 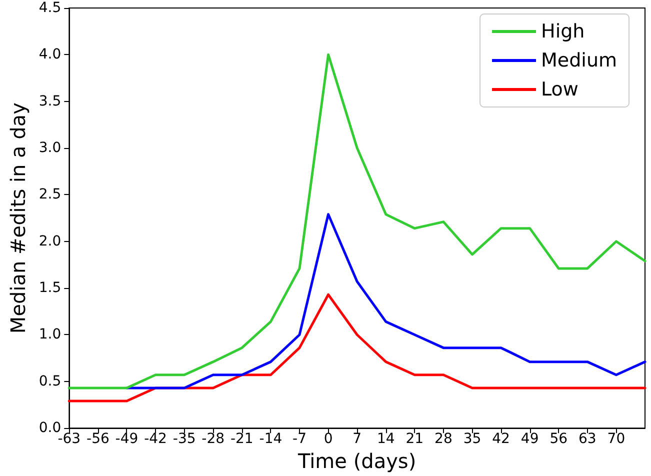 I want to click on x-tick-label: -28, so click(x=213, y=439).